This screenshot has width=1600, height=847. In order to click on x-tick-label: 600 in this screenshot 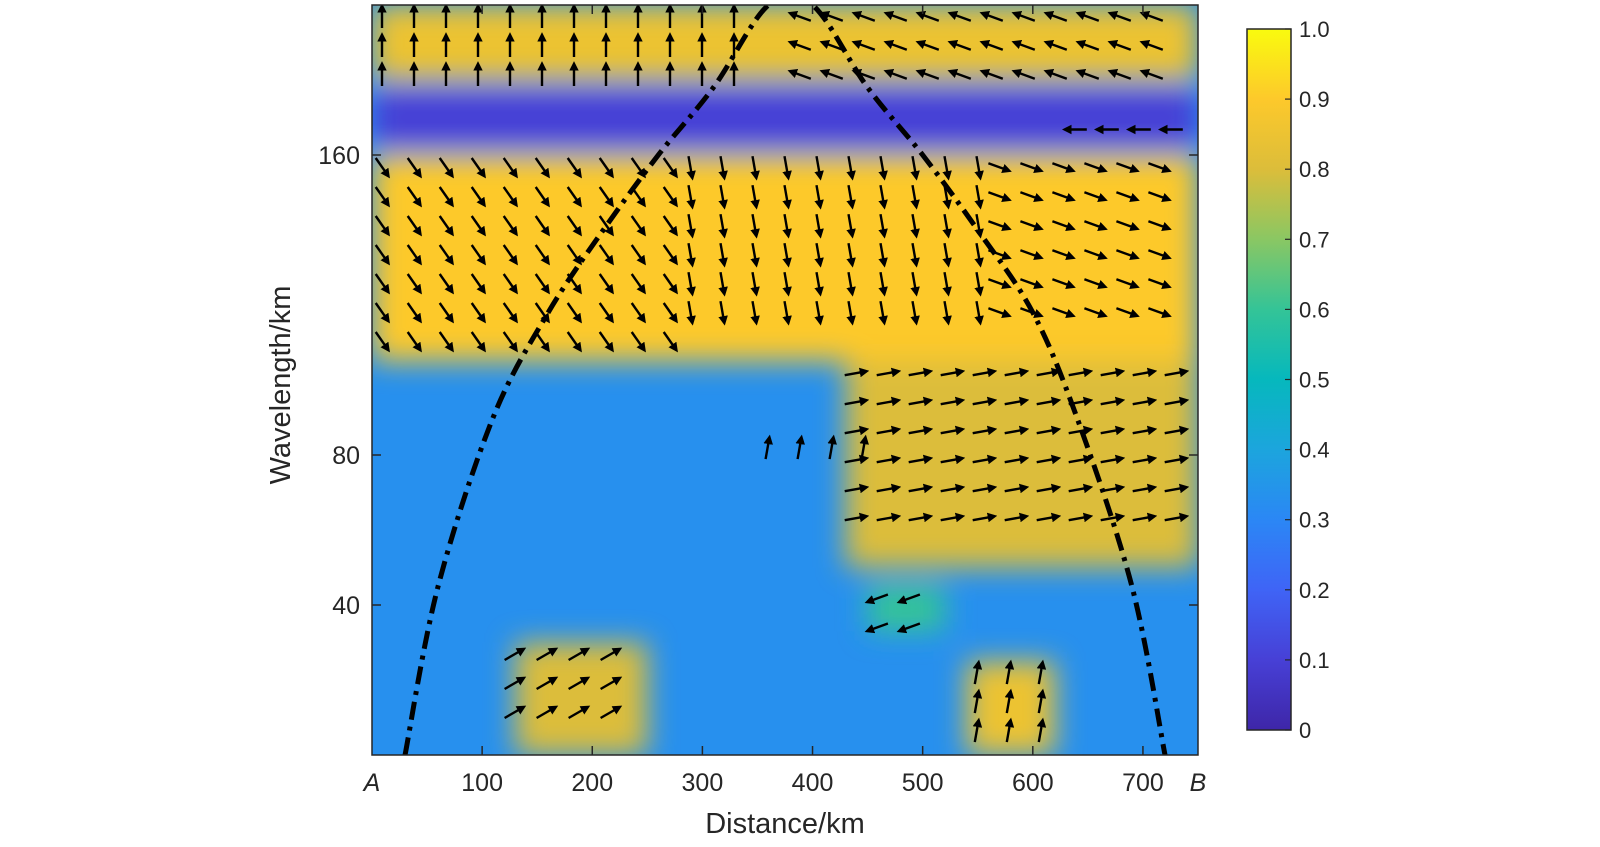, I will do `click(1033, 783)`.